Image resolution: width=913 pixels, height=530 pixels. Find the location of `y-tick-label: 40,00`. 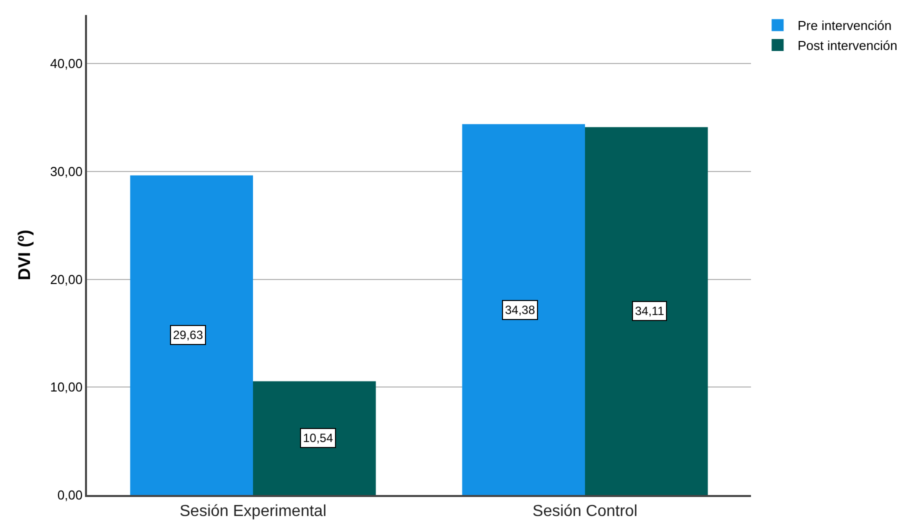

y-tick-label: 40,00 is located at coordinates (66, 64).